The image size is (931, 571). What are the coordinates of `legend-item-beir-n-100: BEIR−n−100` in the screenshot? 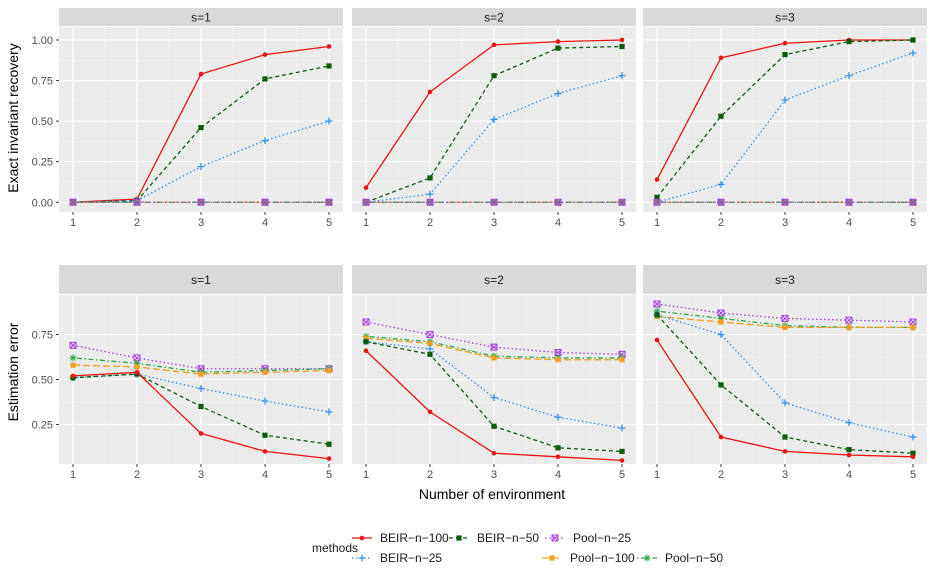 It's located at (400, 538).